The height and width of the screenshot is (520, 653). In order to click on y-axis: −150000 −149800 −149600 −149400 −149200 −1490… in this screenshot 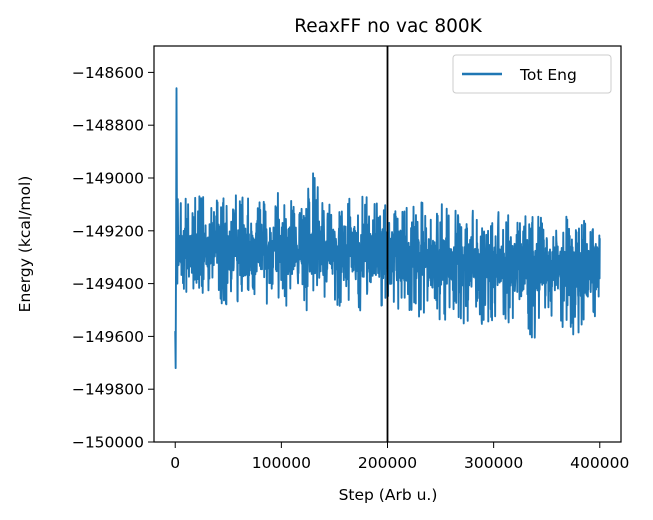, I will do `click(113, 258)`.